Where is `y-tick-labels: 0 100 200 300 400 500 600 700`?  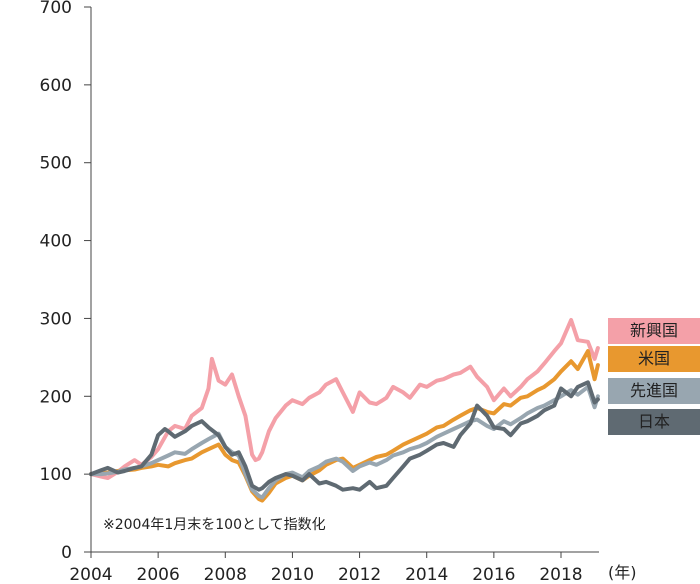
y-tick-labels: 0 100 200 300 400 500 600 700 is located at coordinates (56, 281).